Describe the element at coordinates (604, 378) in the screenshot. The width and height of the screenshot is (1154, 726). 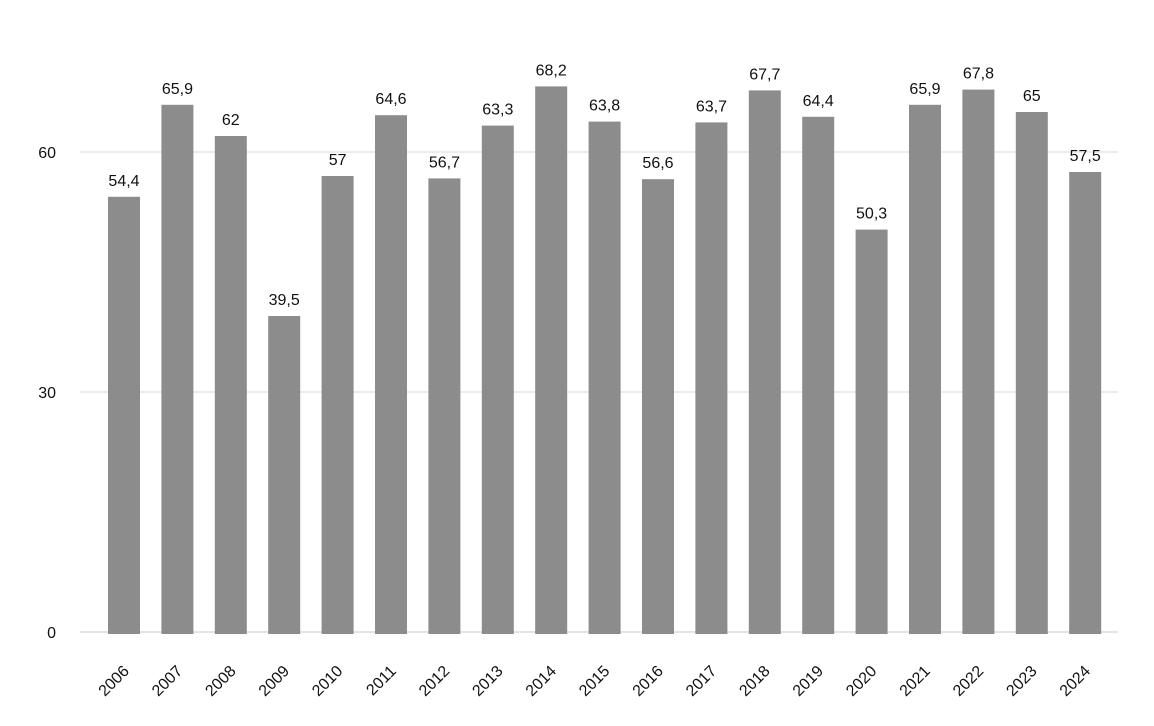
I see `bar-2015` at that location.